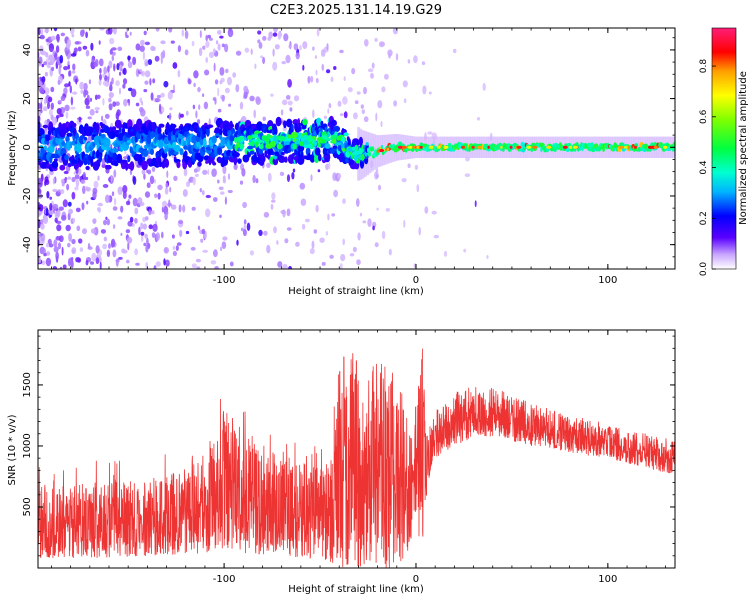  I want to click on colorbar-tick-label: 0.4, so click(704, 167).